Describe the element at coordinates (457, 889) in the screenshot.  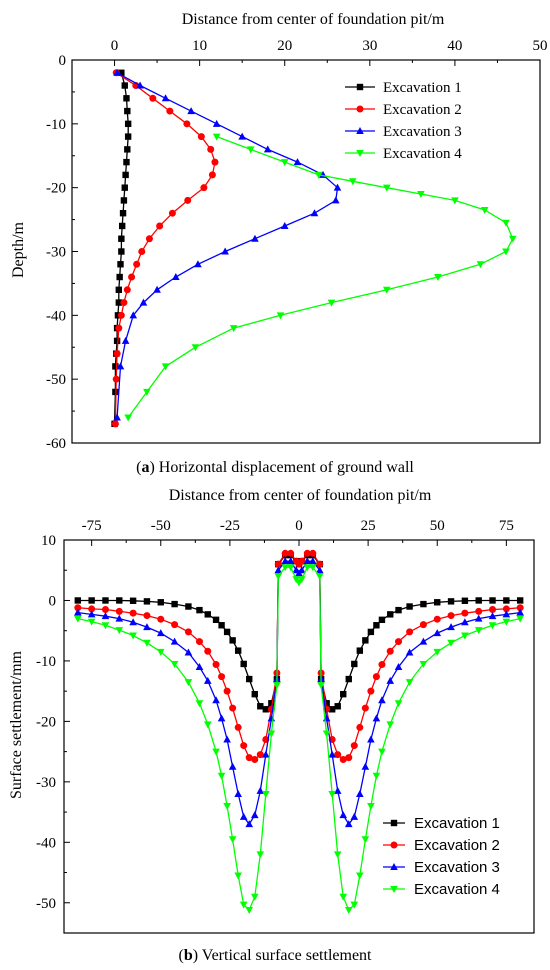
I see `chart-b-legend-label: Excavation 4` at that location.